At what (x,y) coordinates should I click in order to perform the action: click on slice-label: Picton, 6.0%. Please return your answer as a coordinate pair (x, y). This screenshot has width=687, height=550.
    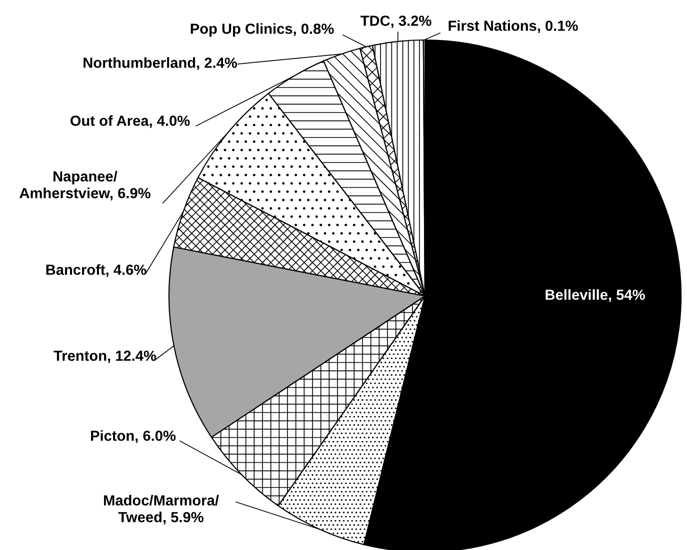
    Looking at the image, I should click on (133, 437).